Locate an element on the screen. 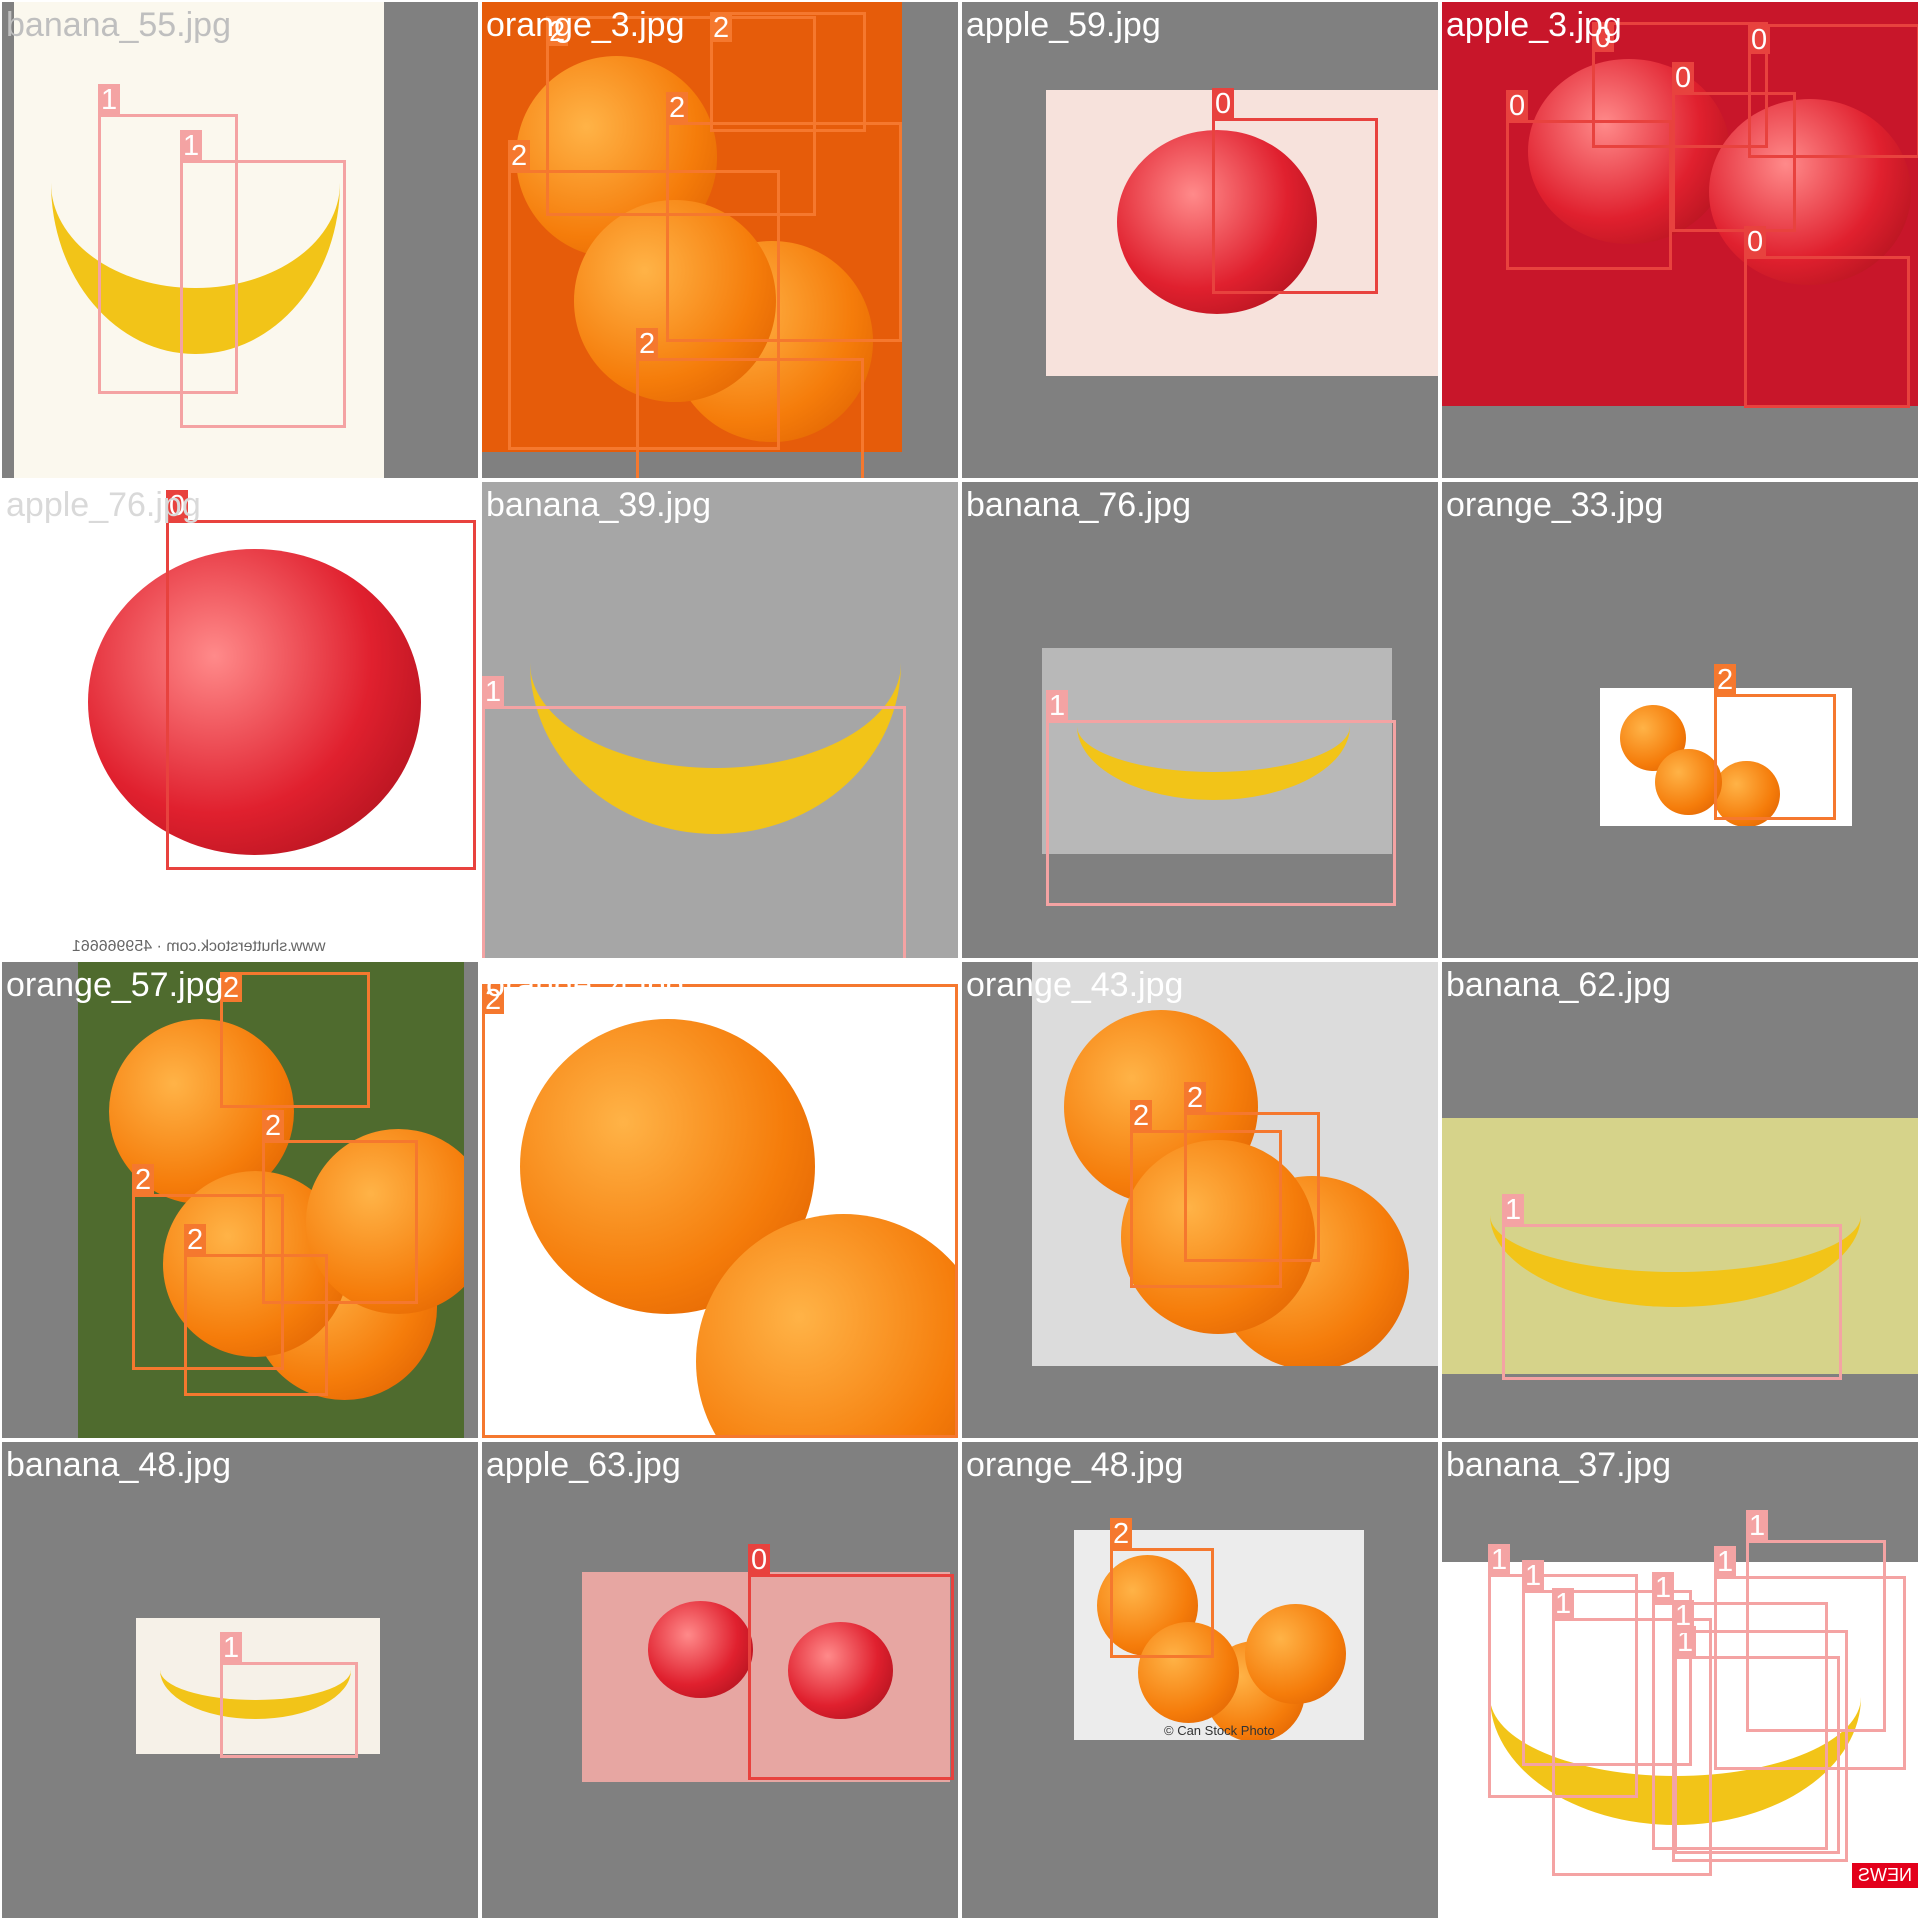 The width and height of the screenshot is (1920, 1920). image-tile: 1 banana_76.jpg is located at coordinates (1200, 720).